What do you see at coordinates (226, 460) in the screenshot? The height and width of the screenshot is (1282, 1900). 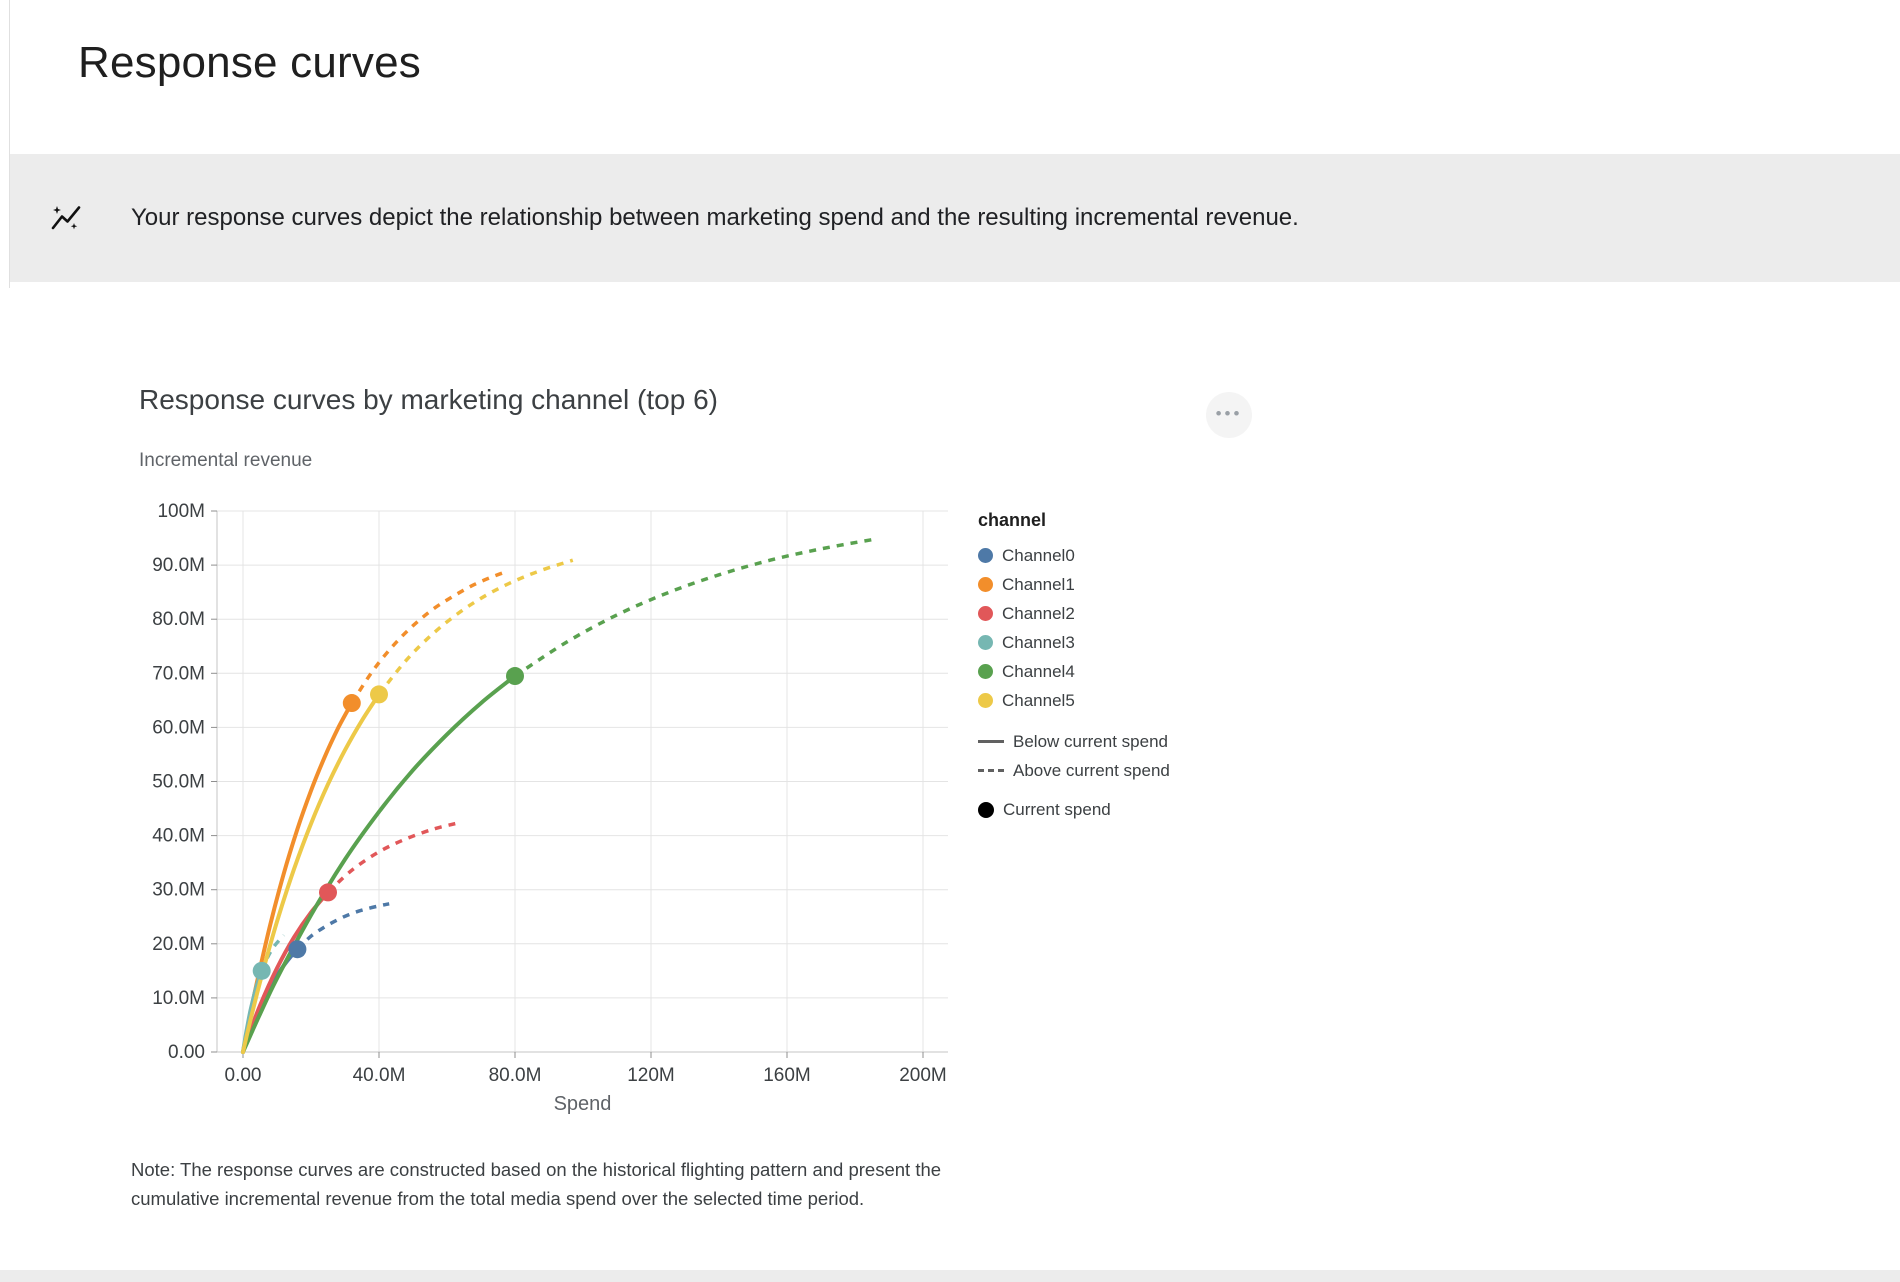 I see `y-axis-title: Incremental revenue` at bounding box center [226, 460].